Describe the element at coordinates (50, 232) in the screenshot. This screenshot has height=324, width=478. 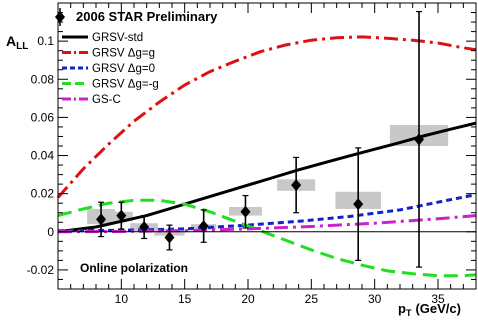
I see `y-tick-label: 0` at that location.